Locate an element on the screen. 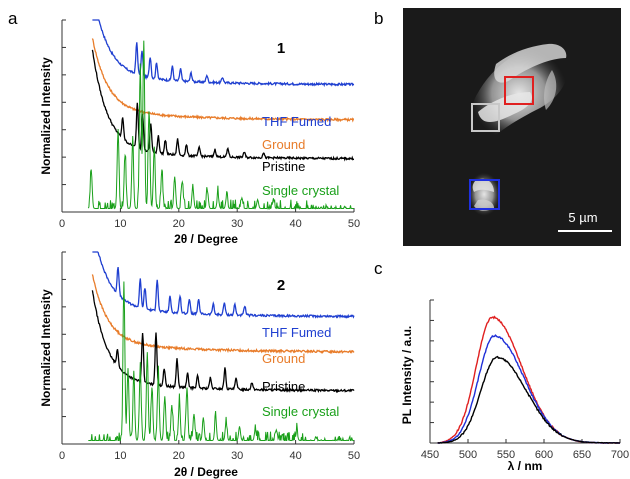 The width and height of the screenshot is (630, 479). series-lines is located at coordinates (529, 379).